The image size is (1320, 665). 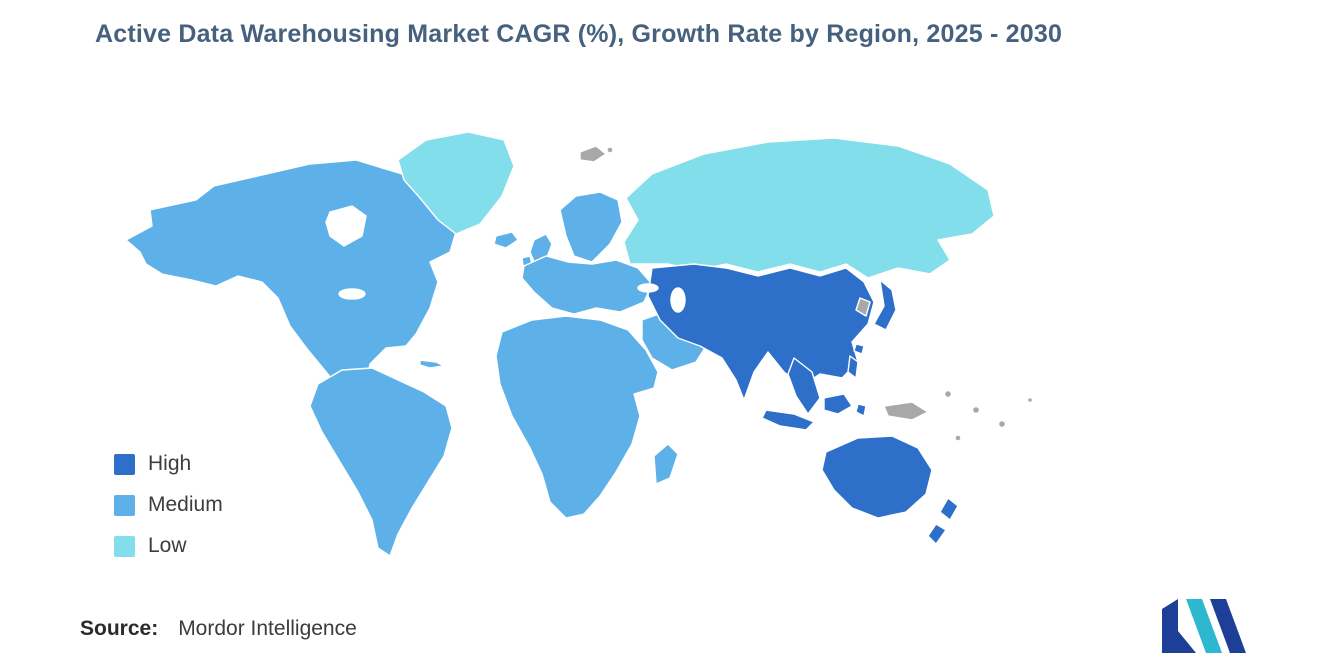 I want to click on low-regions-group, so click(x=696, y=205).